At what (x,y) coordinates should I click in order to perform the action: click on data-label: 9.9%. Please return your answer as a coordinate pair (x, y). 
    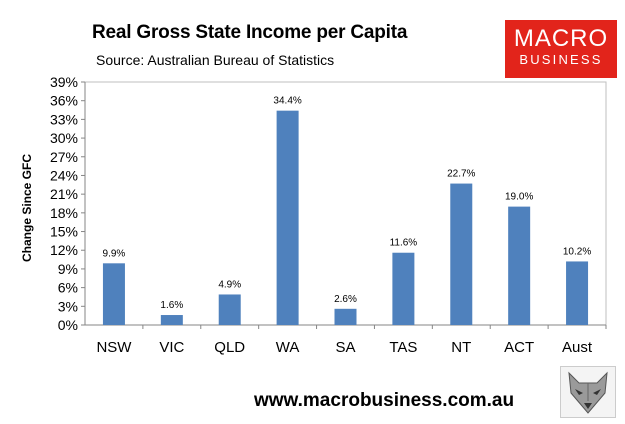
    Looking at the image, I should click on (114, 253).